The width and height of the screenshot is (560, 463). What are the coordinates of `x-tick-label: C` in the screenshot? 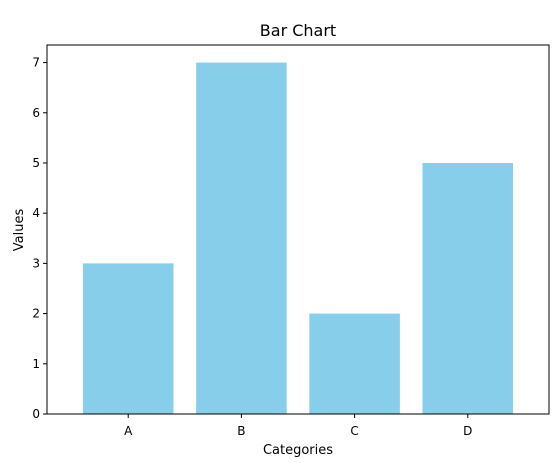 It's located at (354, 431).